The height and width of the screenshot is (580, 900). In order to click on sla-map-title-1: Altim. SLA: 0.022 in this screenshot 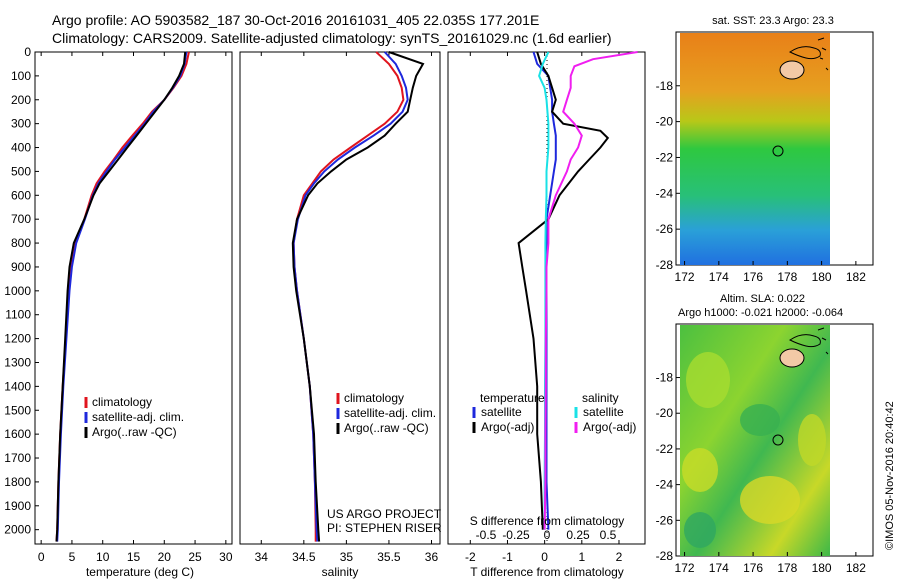, I will do `click(762, 299)`.